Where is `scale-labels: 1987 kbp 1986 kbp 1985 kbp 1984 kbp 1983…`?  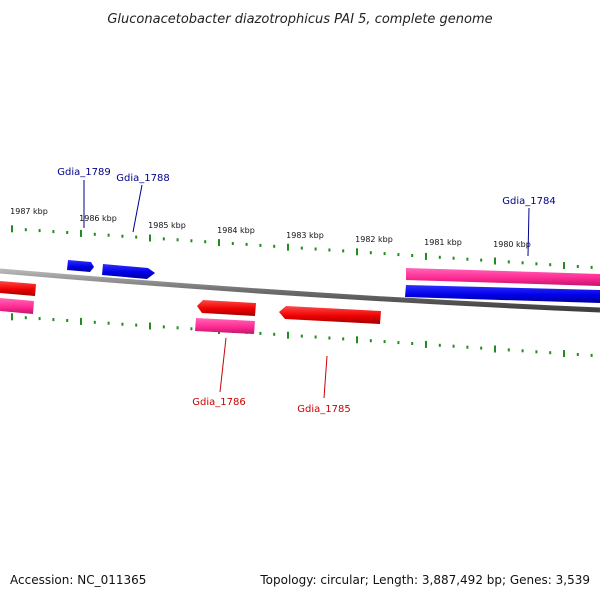
scale-labels: 1987 kbp 1986 kbp 1985 kbp 1984 kbp 1983… is located at coordinates (270, 228).